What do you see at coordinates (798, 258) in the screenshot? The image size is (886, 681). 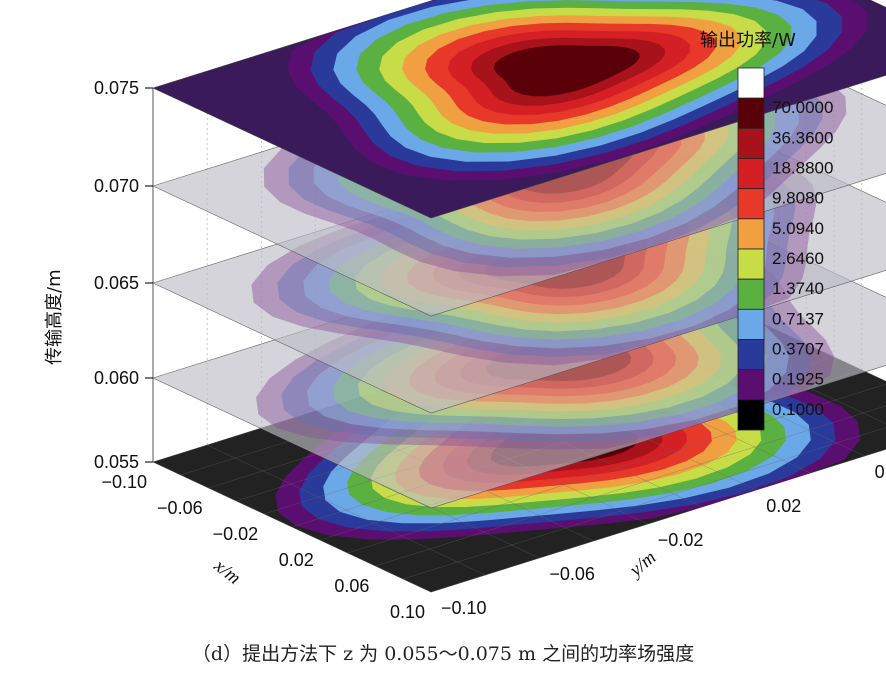 I see `legend-value: 2.6460` at bounding box center [798, 258].